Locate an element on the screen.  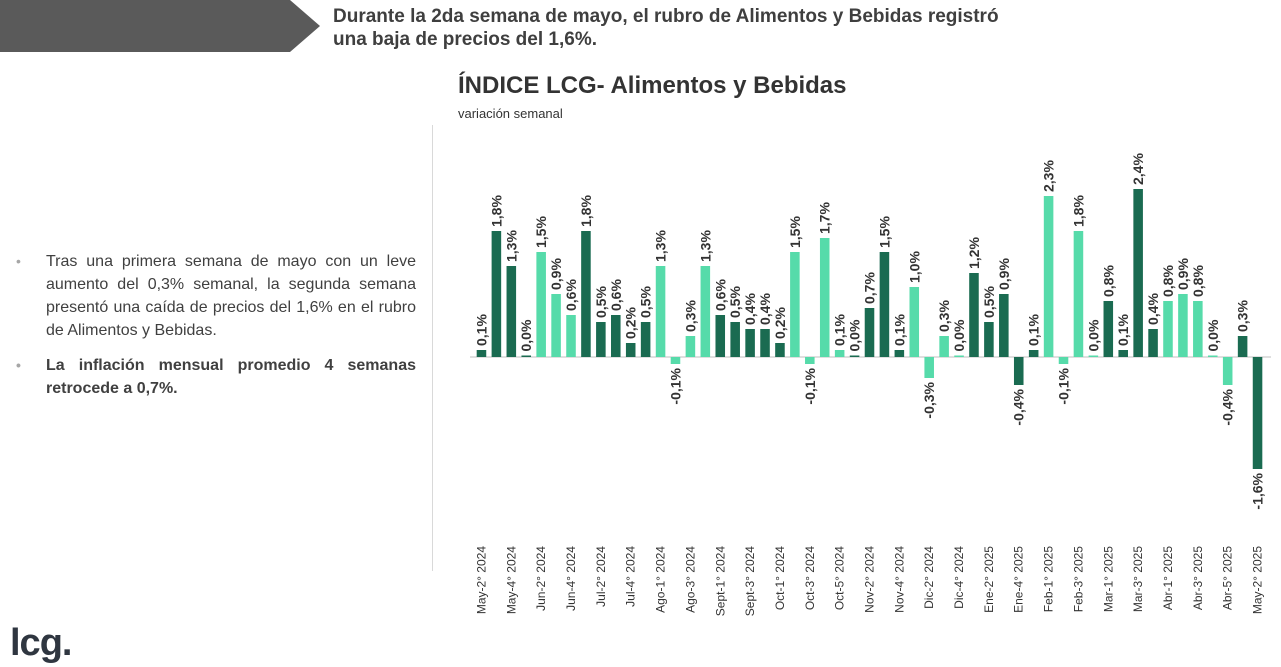
chart-title: ÍNDICE LCG- Alimentos y Bebidas is located at coordinates (652, 85).